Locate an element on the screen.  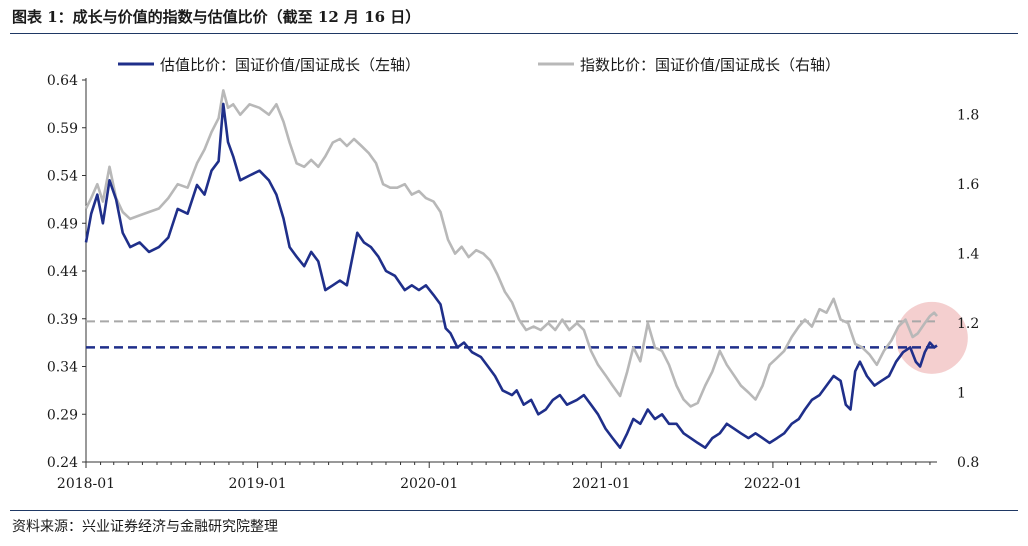
x-tick-label: 2018-01 is located at coordinates (86, 484).